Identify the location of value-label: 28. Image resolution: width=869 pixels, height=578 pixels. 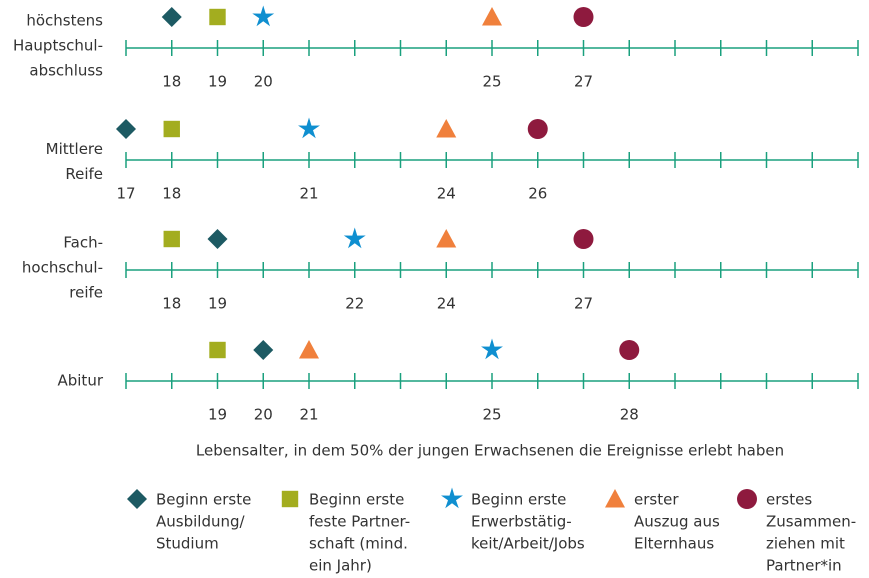
(629, 415).